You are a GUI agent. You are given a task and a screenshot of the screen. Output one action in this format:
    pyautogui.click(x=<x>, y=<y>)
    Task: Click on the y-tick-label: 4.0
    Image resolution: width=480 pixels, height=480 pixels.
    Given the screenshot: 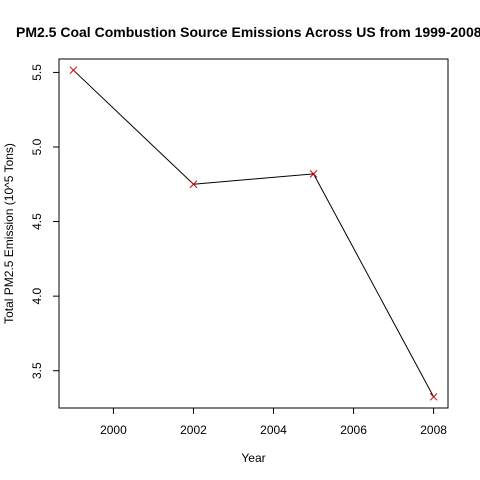 What is the action you would take?
    pyautogui.click(x=37, y=295)
    